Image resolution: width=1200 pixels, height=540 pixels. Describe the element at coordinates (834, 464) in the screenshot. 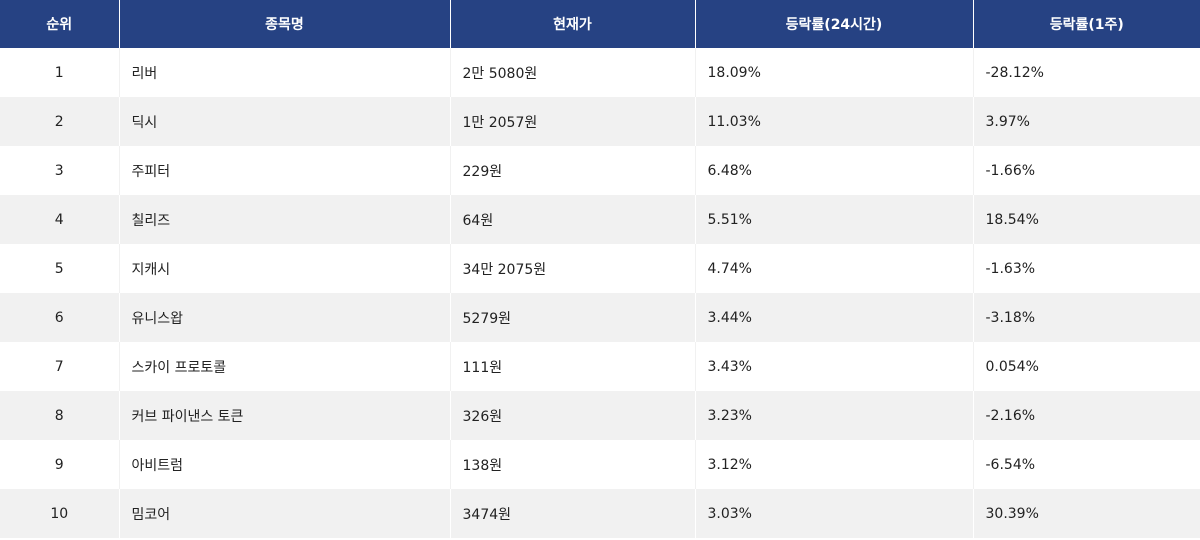

I see `cell-change-24h: 3.12%` at that location.